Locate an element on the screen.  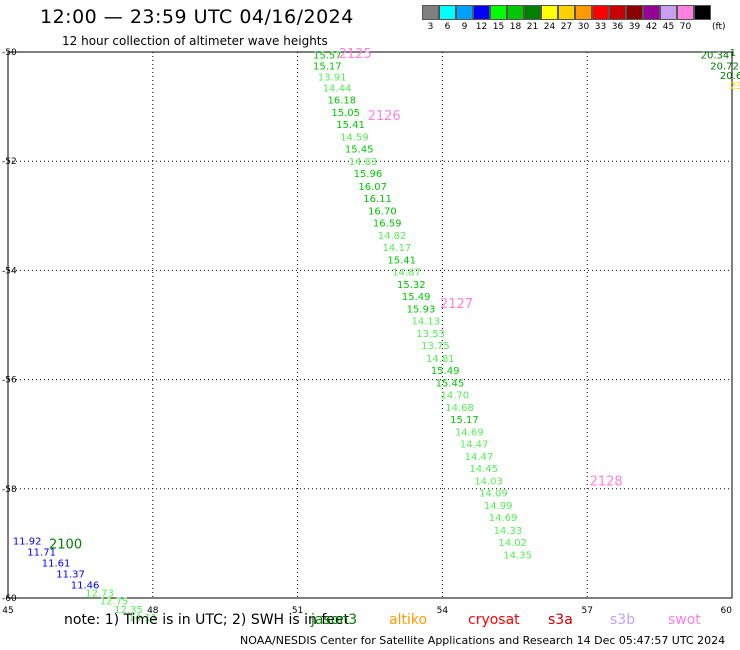
wave-height-reading: 20.72 is located at coordinates (724, 67).